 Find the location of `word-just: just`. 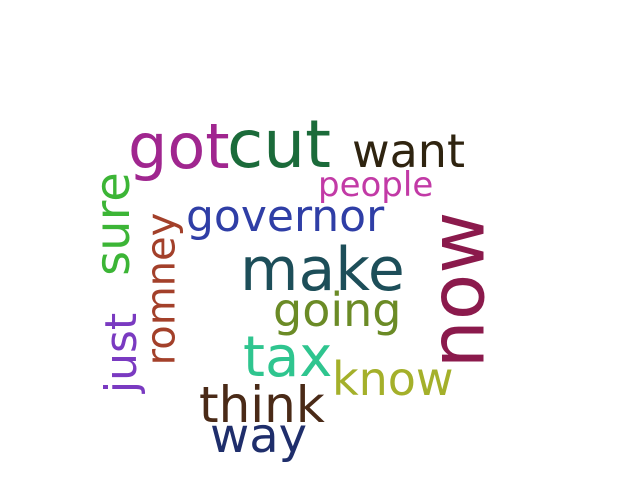

word-just: just is located at coordinates (122, 353).